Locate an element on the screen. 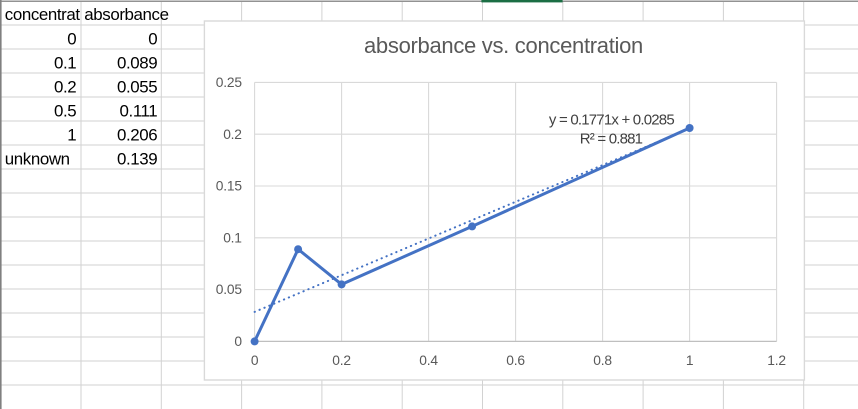 The height and width of the screenshot is (409, 858). svg-text: y = 0.1771x + 0.0285 is located at coordinates (611, 119).